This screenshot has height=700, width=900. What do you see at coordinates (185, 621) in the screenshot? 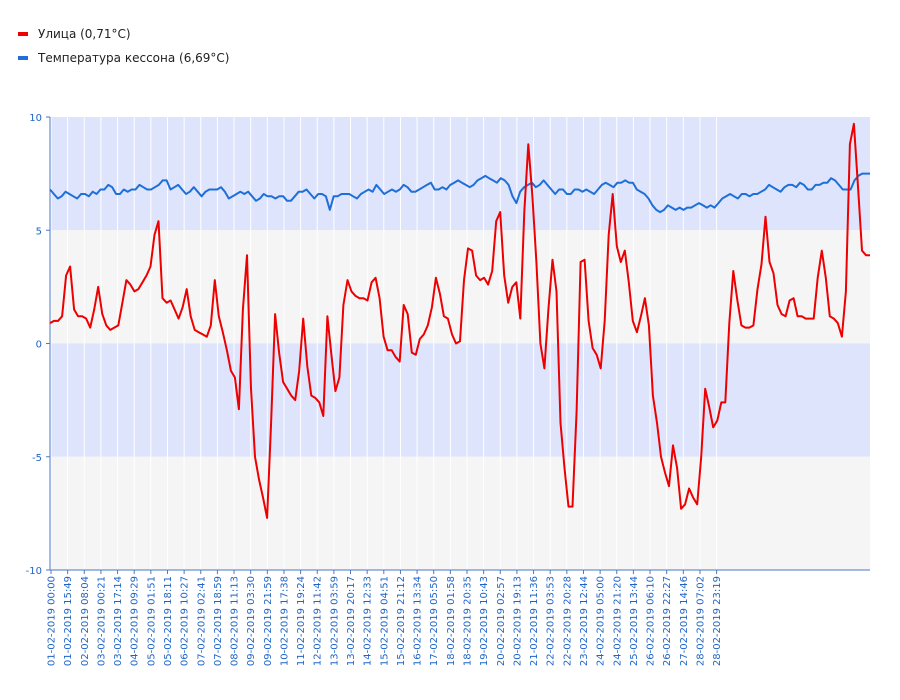
I see `x-tick-label: 06-02-2019 10:27` at bounding box center [185, 621].